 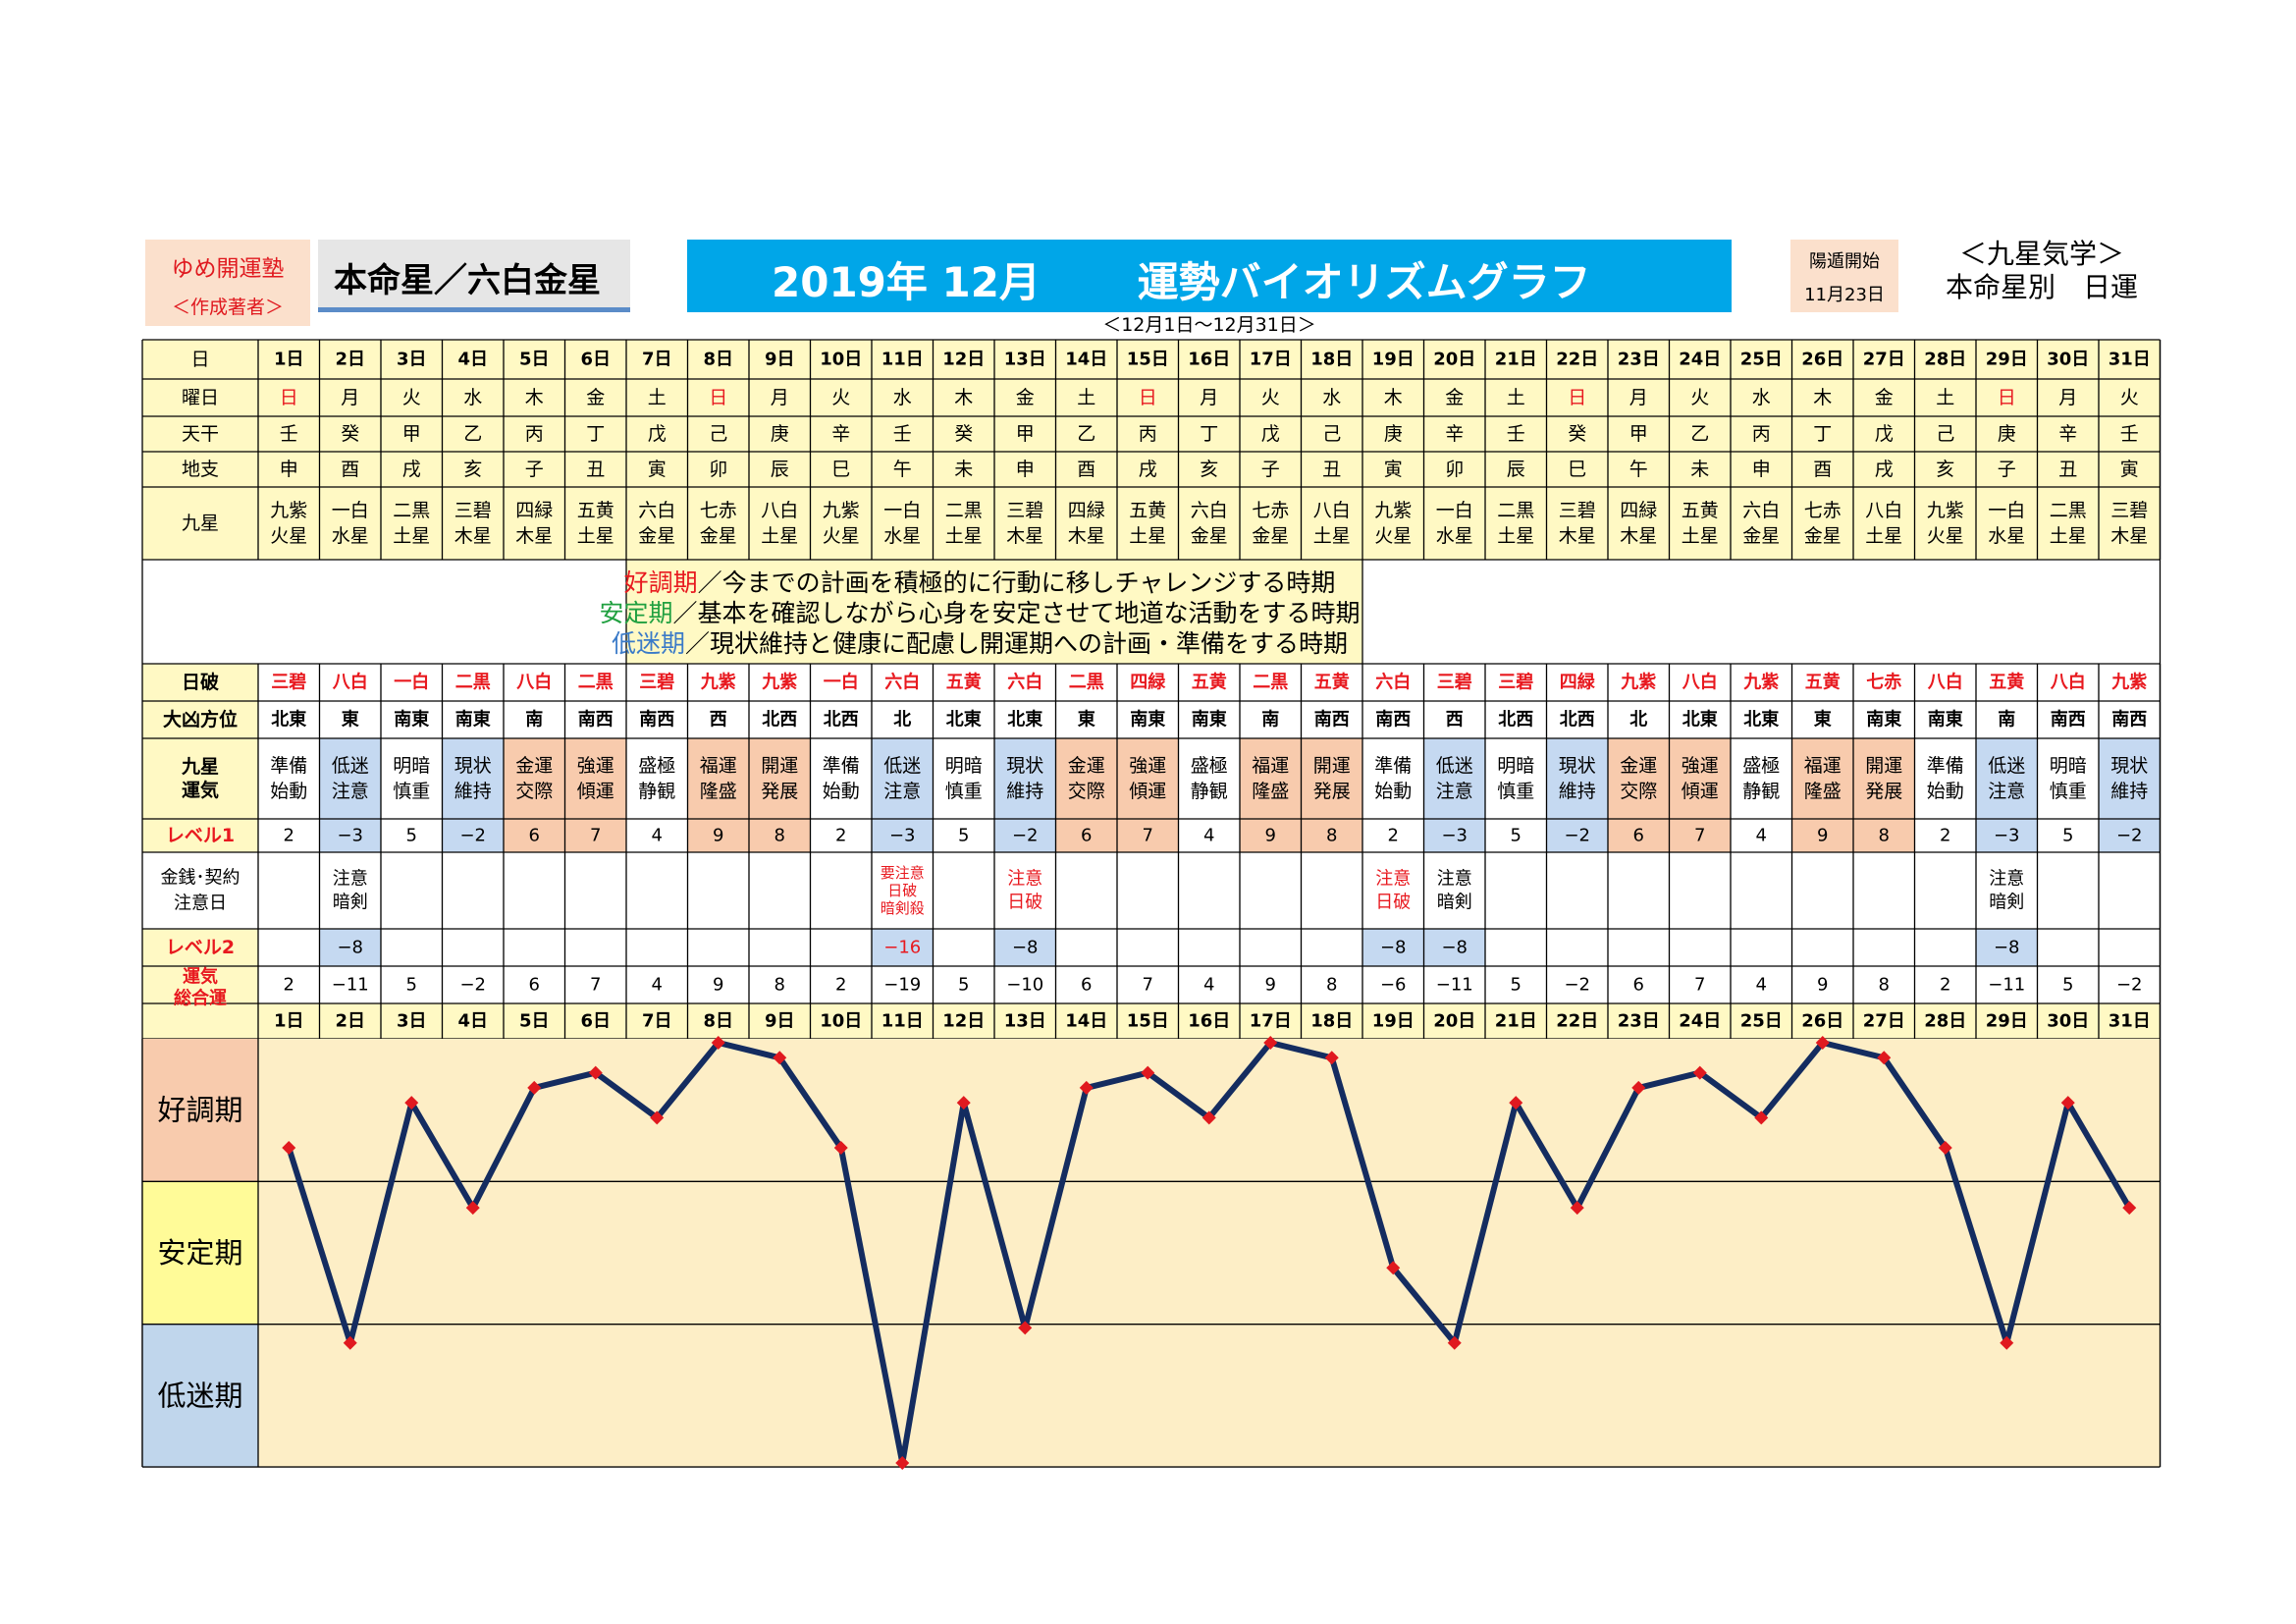 I want to click on day-cell: 21日, so click(x=1516, y=360).